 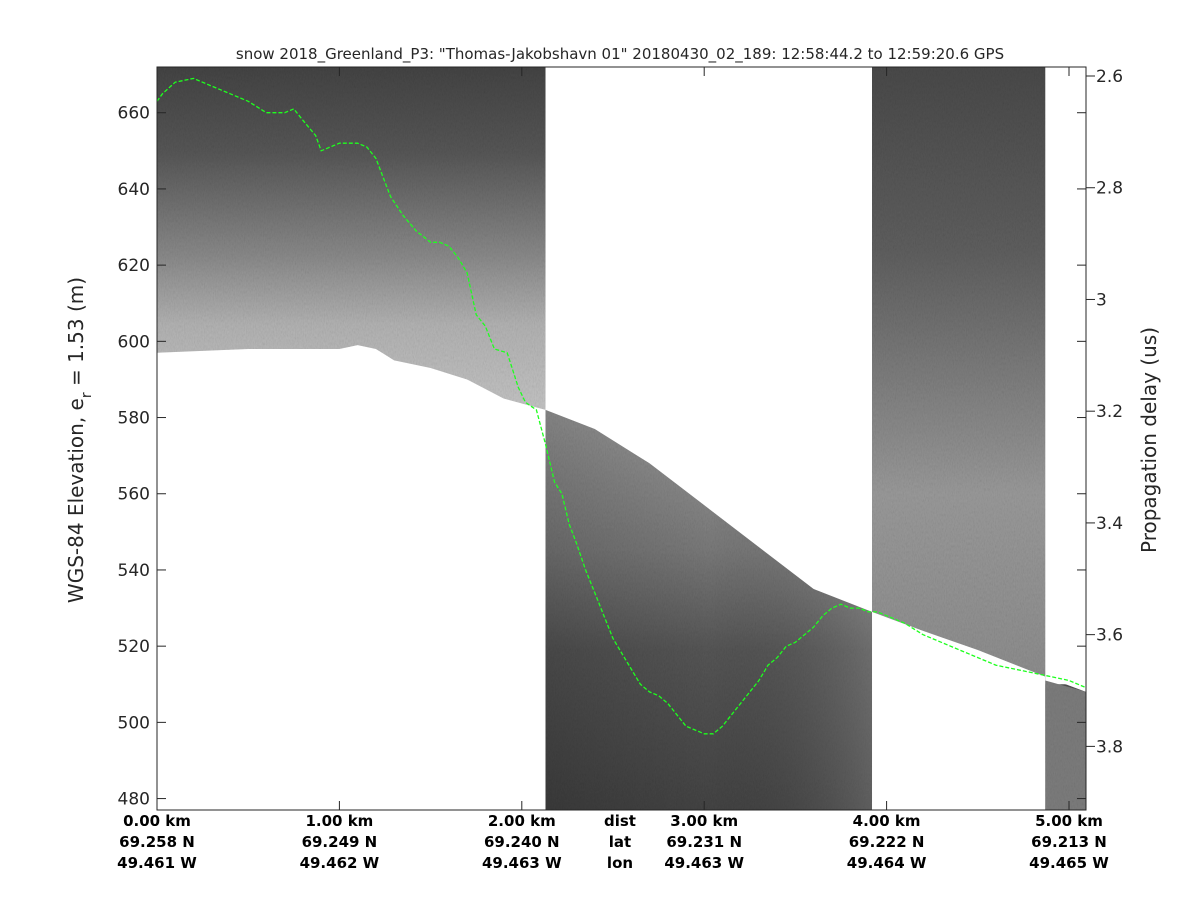 What do you see at coordinates (339, 821) in the screenshot?
I see `bottom-dist-label: 1.00 km` at bounding box center [339, 821].